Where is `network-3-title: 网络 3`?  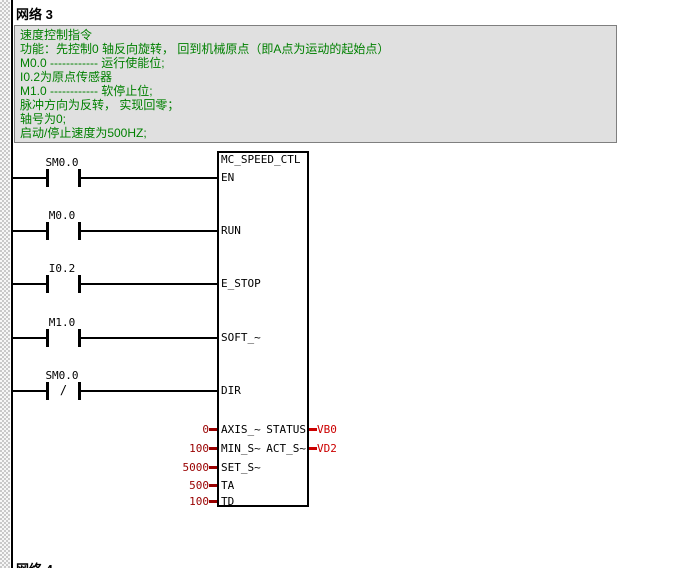
network-3-title: 网络 3 is located at coordinates (34, 14).